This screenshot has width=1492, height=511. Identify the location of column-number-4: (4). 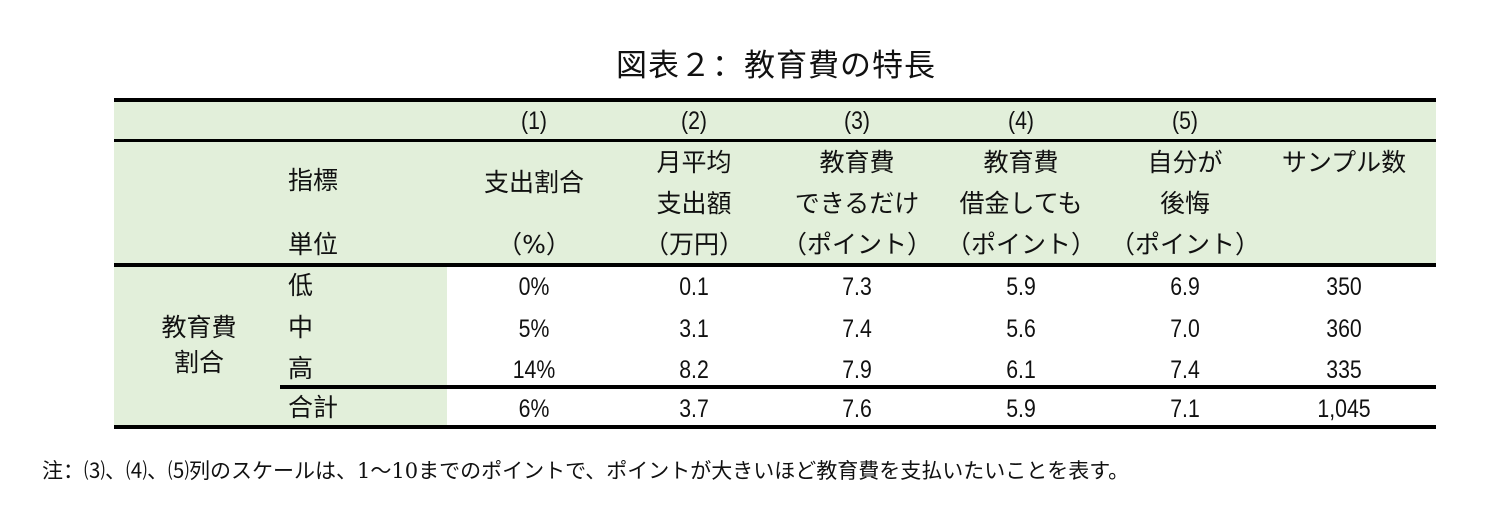
(1021, 121).